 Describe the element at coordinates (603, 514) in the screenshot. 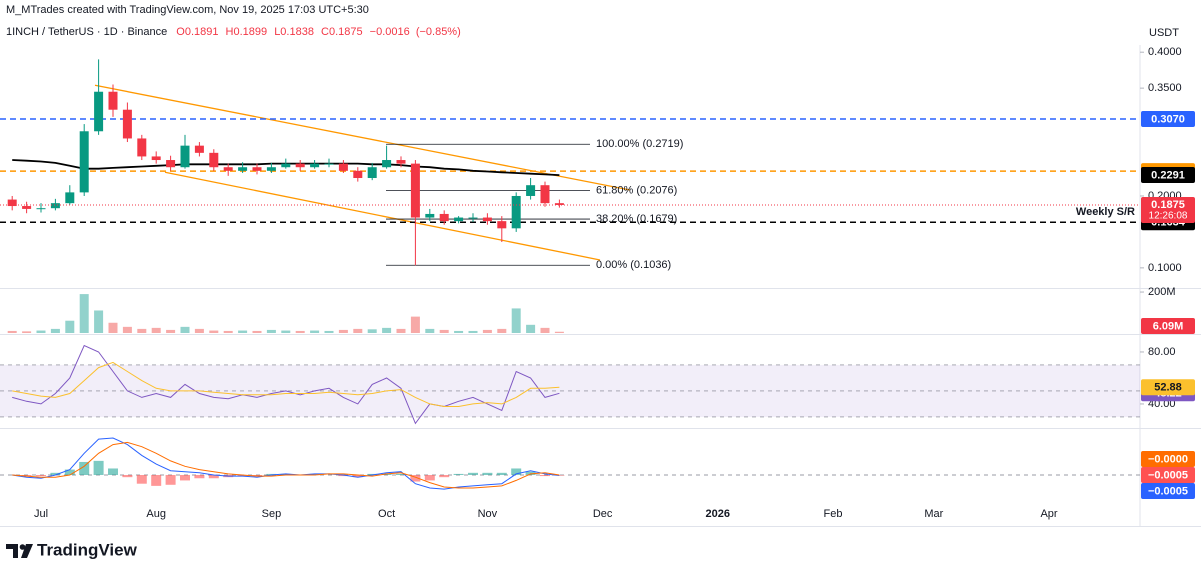

I see `x-tick-label: Dec` at that location.